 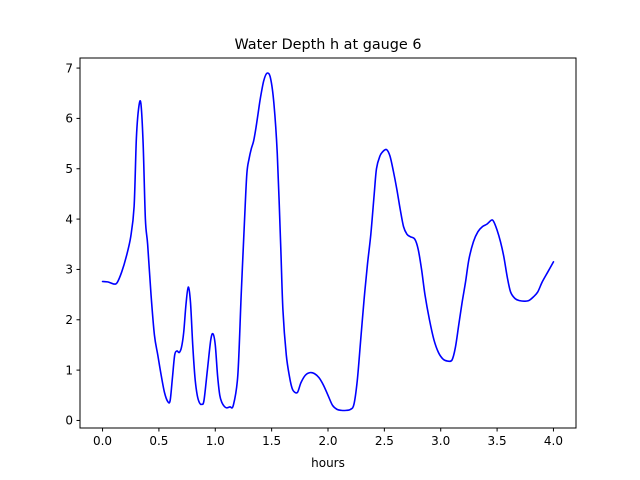 I want to click on y-tick-label: 0, so click(x=69, y=421).